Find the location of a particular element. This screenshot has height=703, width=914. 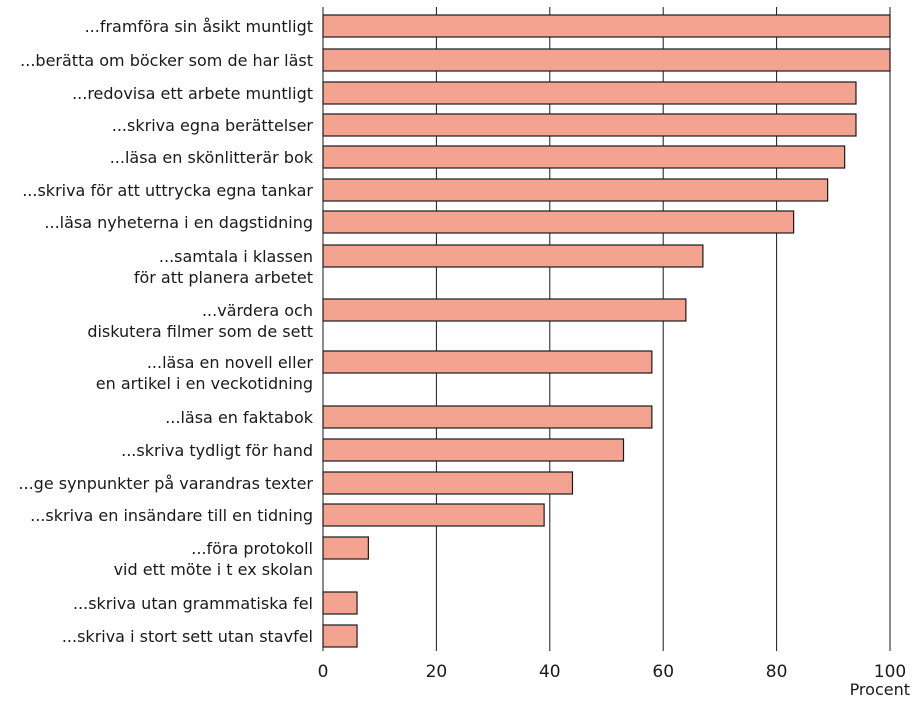

x-tick-label: 100 is located at coordinates (890, 672).